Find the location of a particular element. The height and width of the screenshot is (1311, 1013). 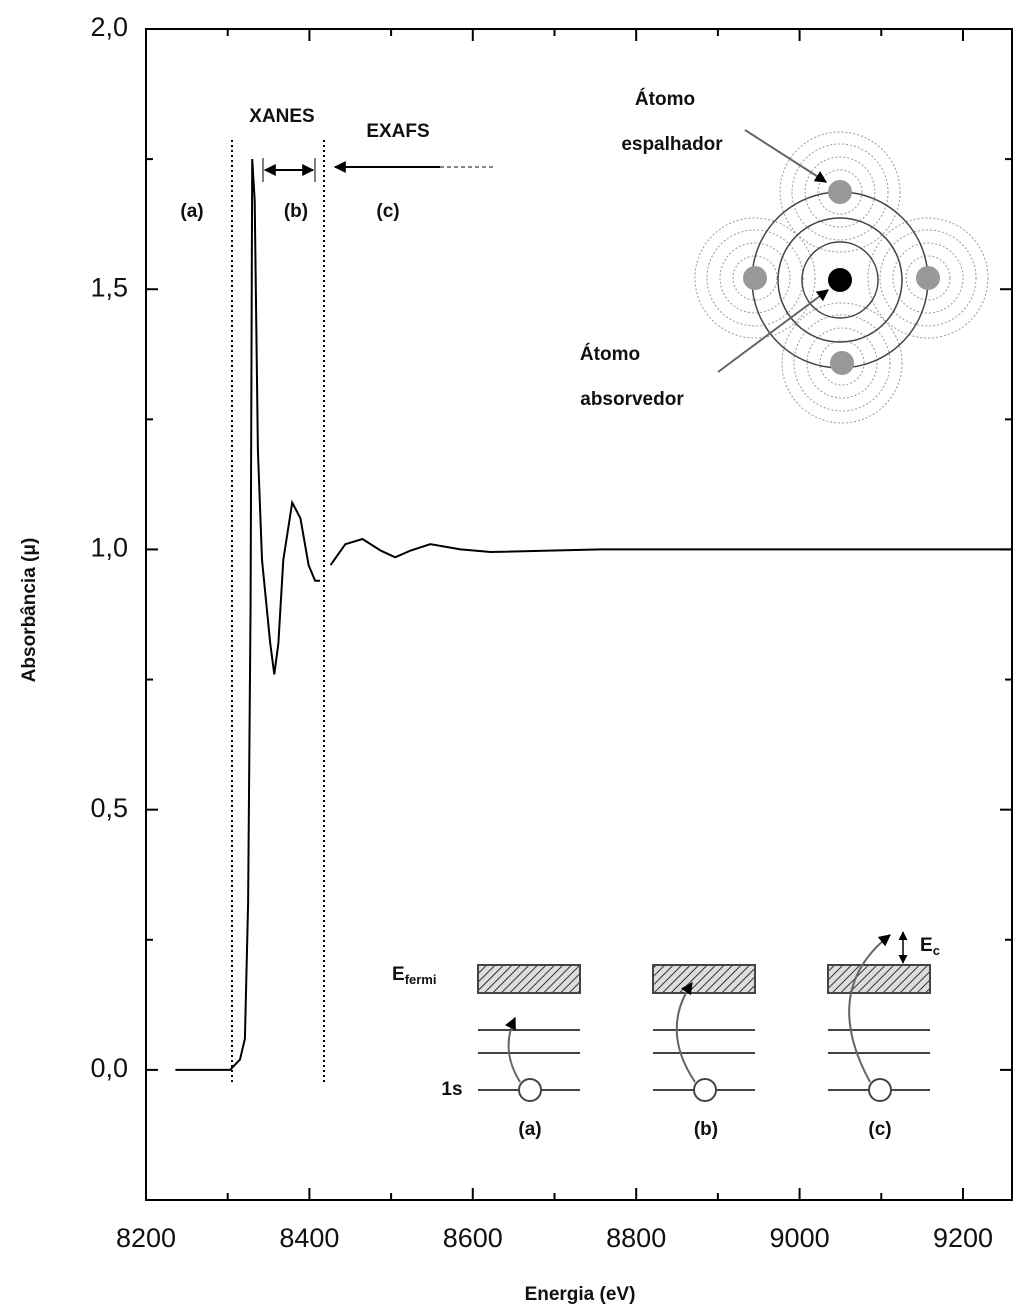

y-tick-label: 1,5 is located at coordinates (109, 287).